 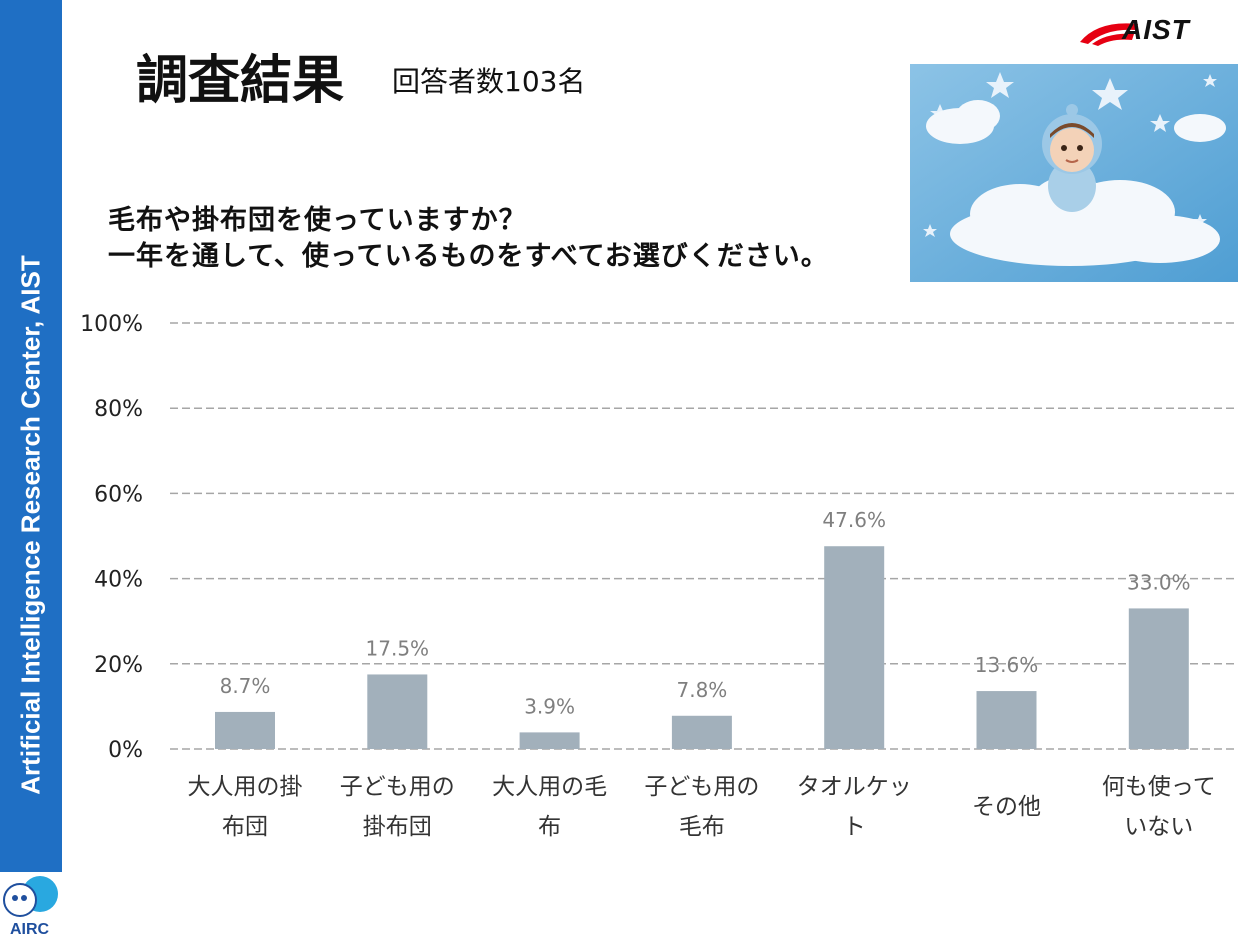 I want to click on x-tick-label: 大人用の掛, so click(x=245, y=787).